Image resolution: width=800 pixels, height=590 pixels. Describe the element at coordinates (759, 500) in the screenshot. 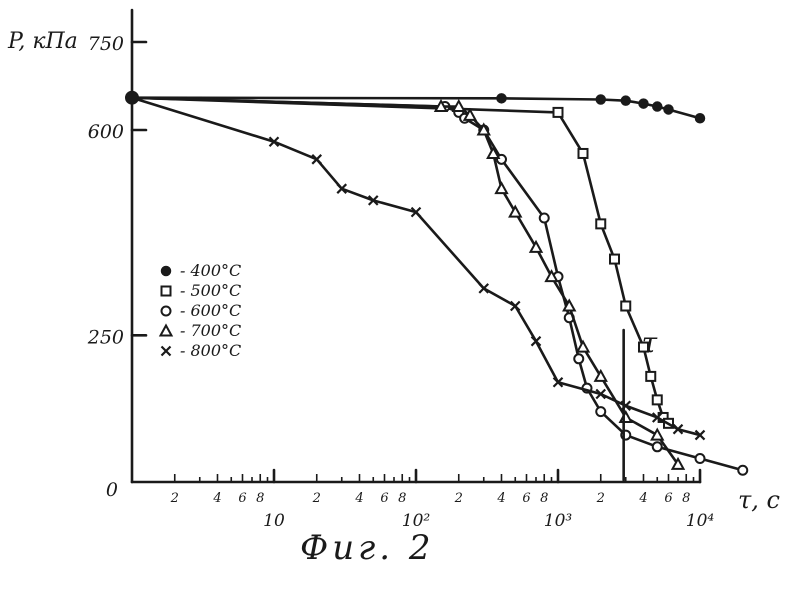

I see `x-axis-label: τ, c` at that location.